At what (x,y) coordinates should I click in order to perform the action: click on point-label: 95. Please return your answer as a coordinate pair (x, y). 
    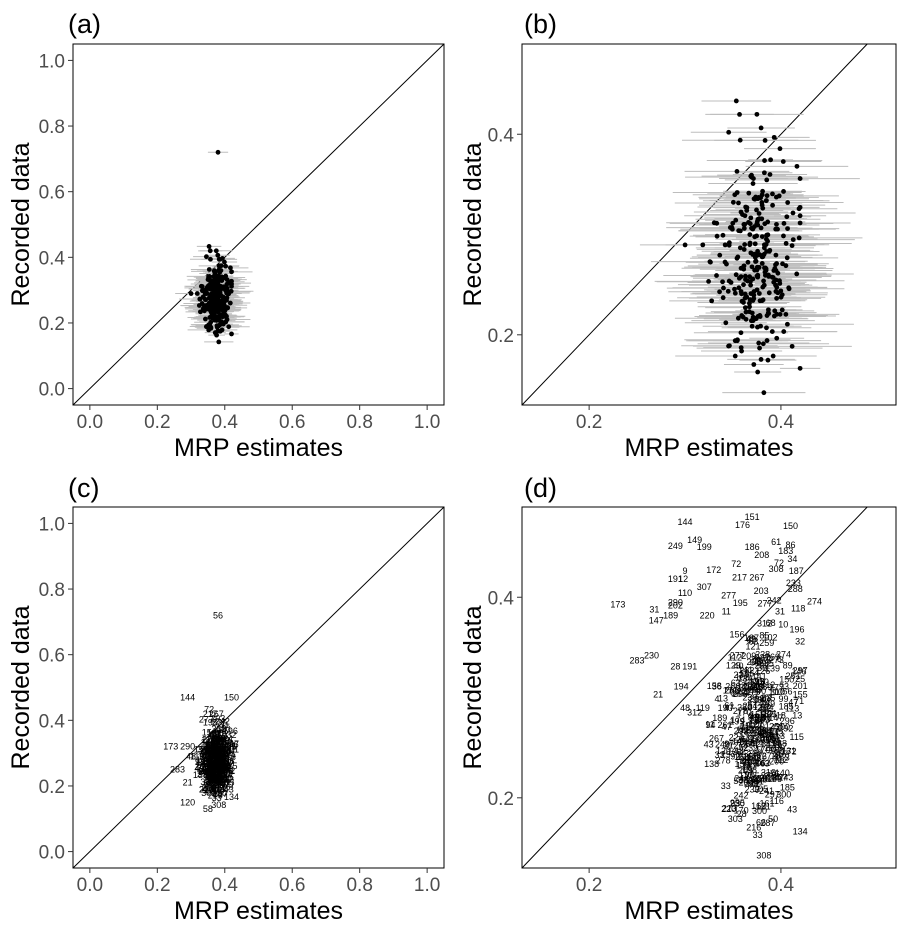
    Looking at the image, I should click on (217, 760).